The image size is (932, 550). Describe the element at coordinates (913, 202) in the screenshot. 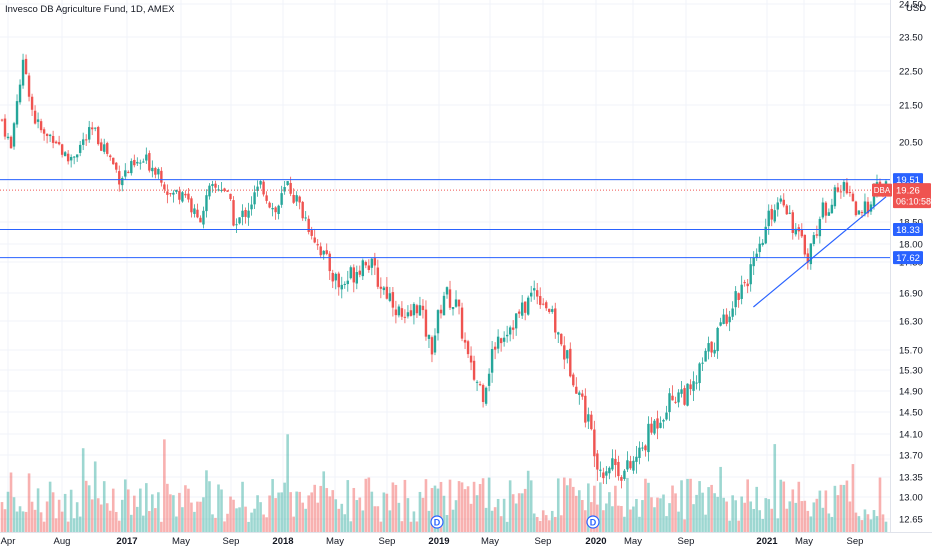

I see `countdown-label: 06:10:58` at that location.